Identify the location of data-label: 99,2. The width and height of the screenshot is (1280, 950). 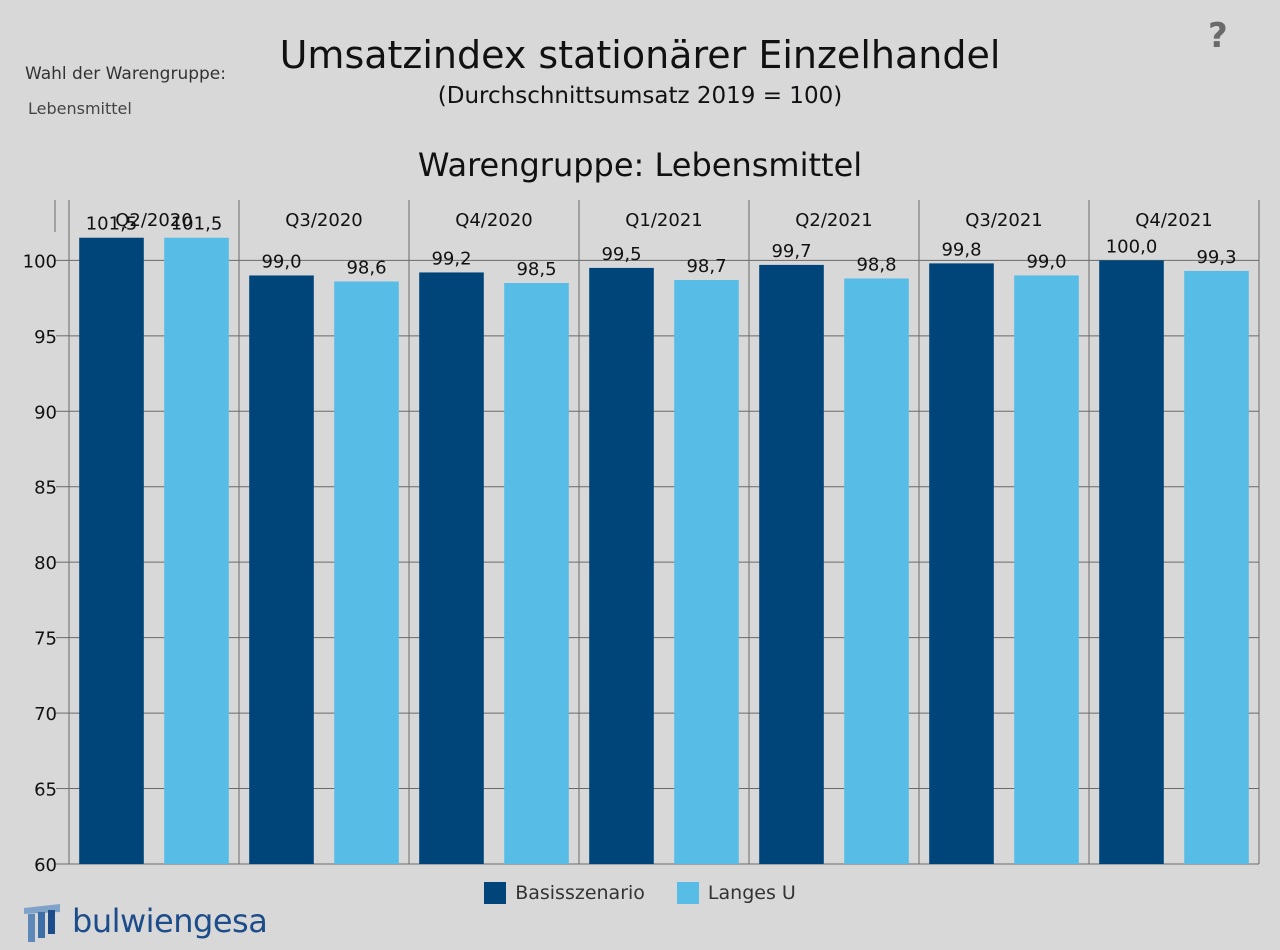
(451, 258).